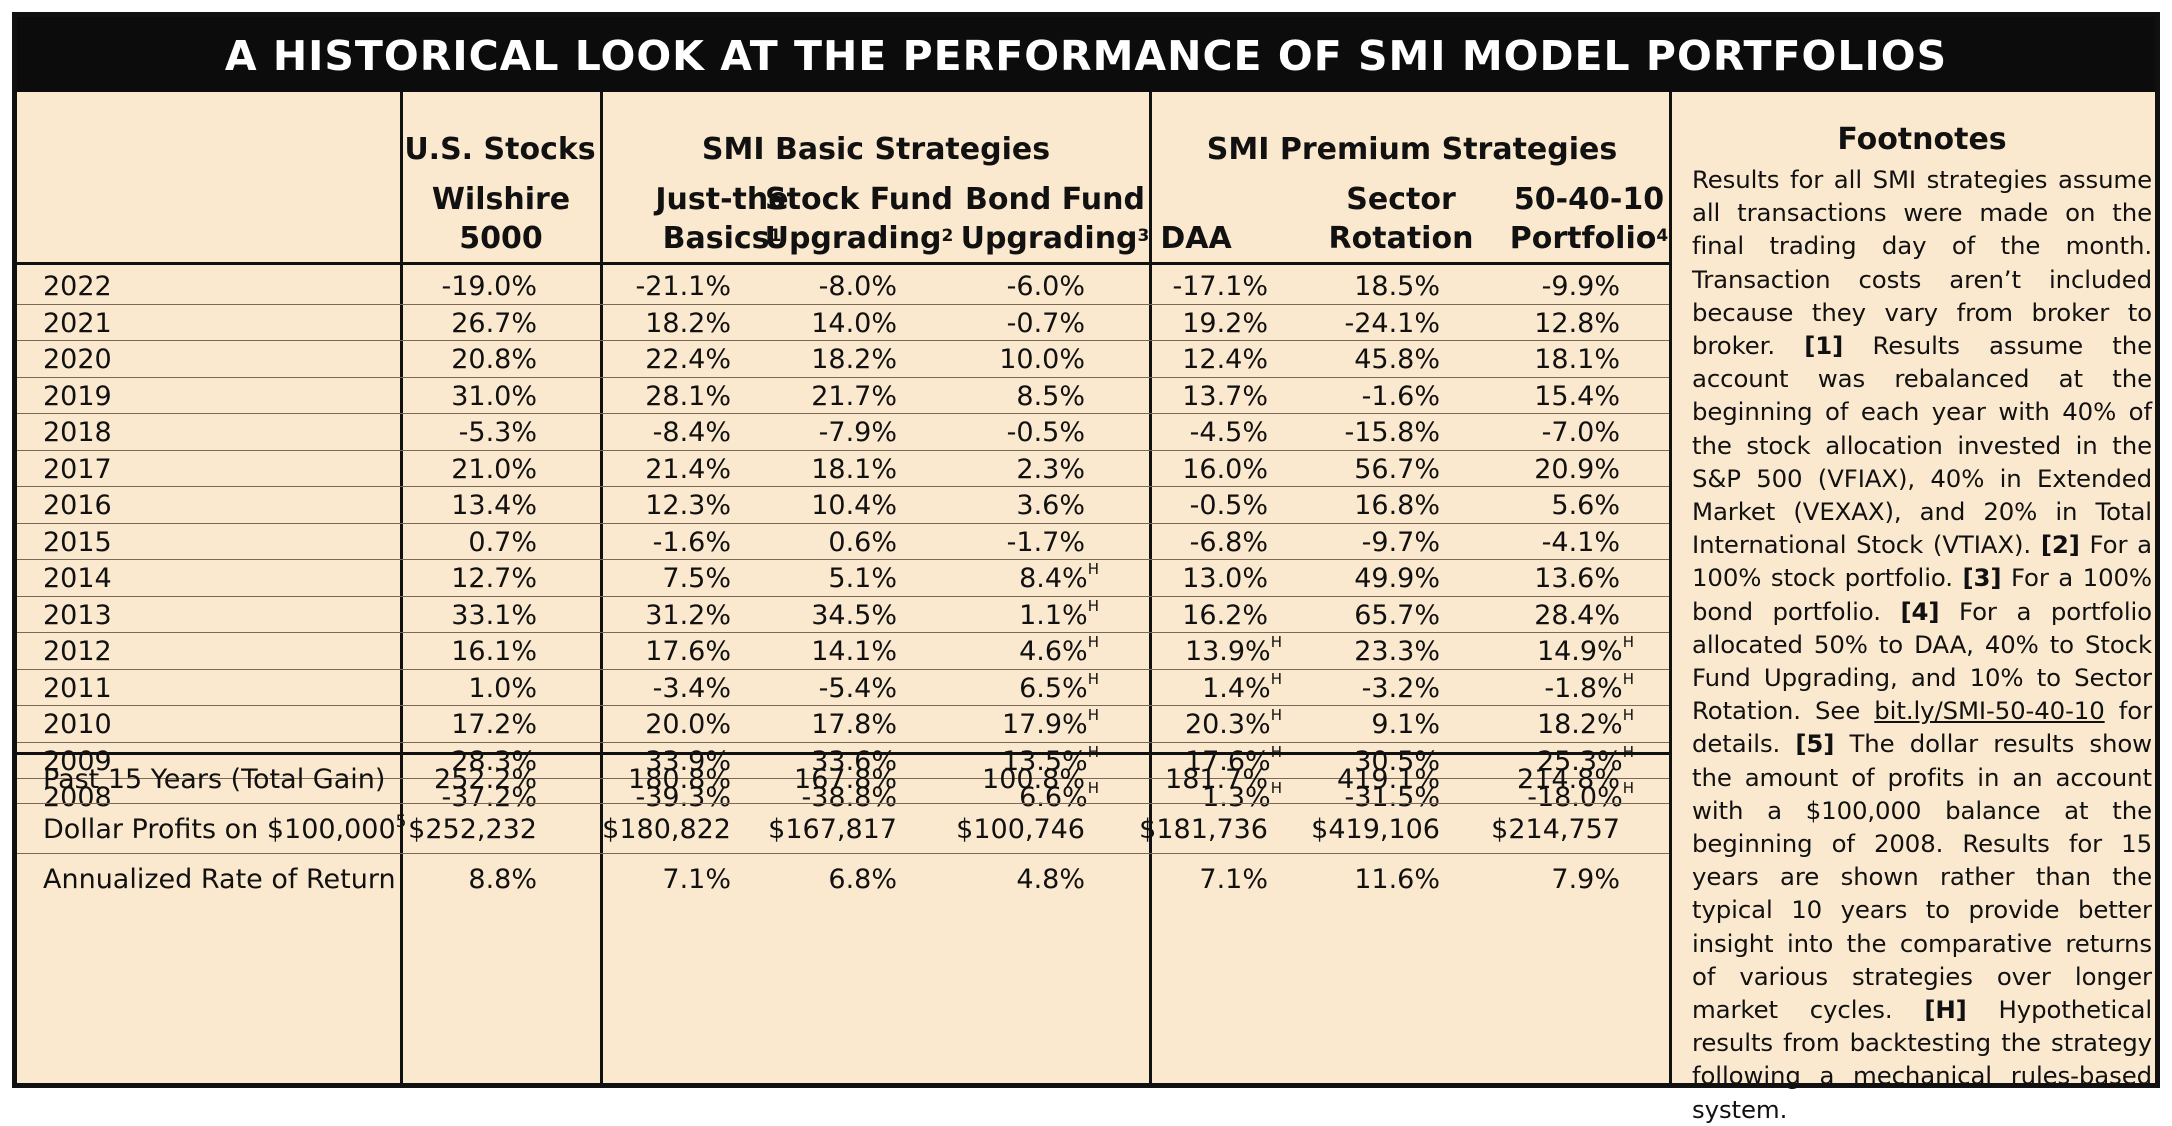 The height and width of the screenshot is (1126, 2172). Describe the element at coordinates (854, 615) in the screenshot. I see `table-cell: 34.5%` at that location.